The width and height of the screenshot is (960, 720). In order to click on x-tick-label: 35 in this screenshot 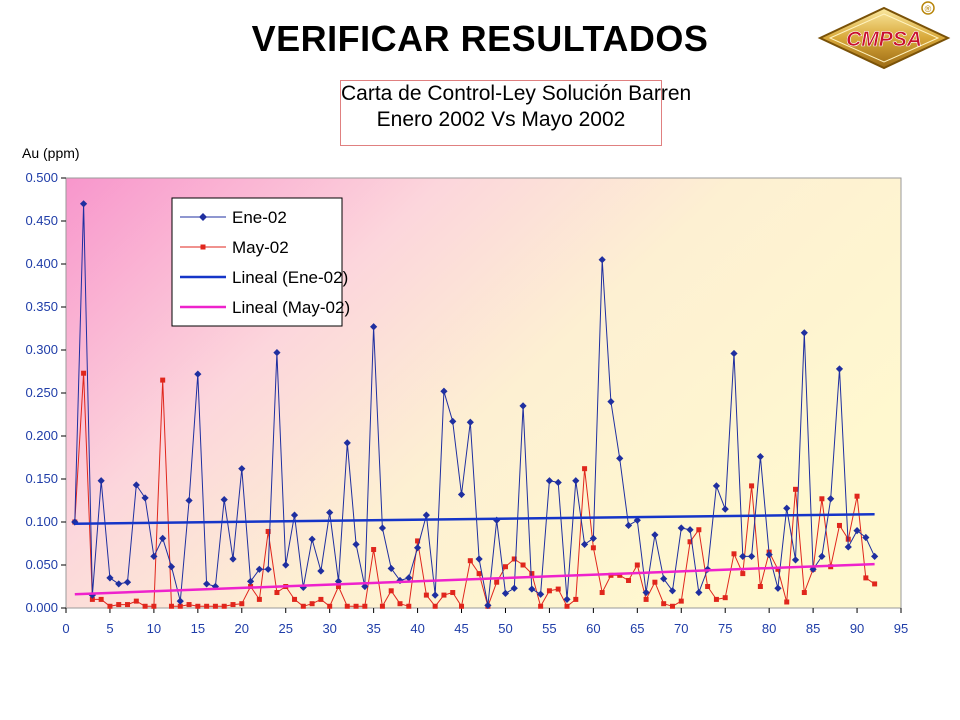, I will do `click(373, 628)`.